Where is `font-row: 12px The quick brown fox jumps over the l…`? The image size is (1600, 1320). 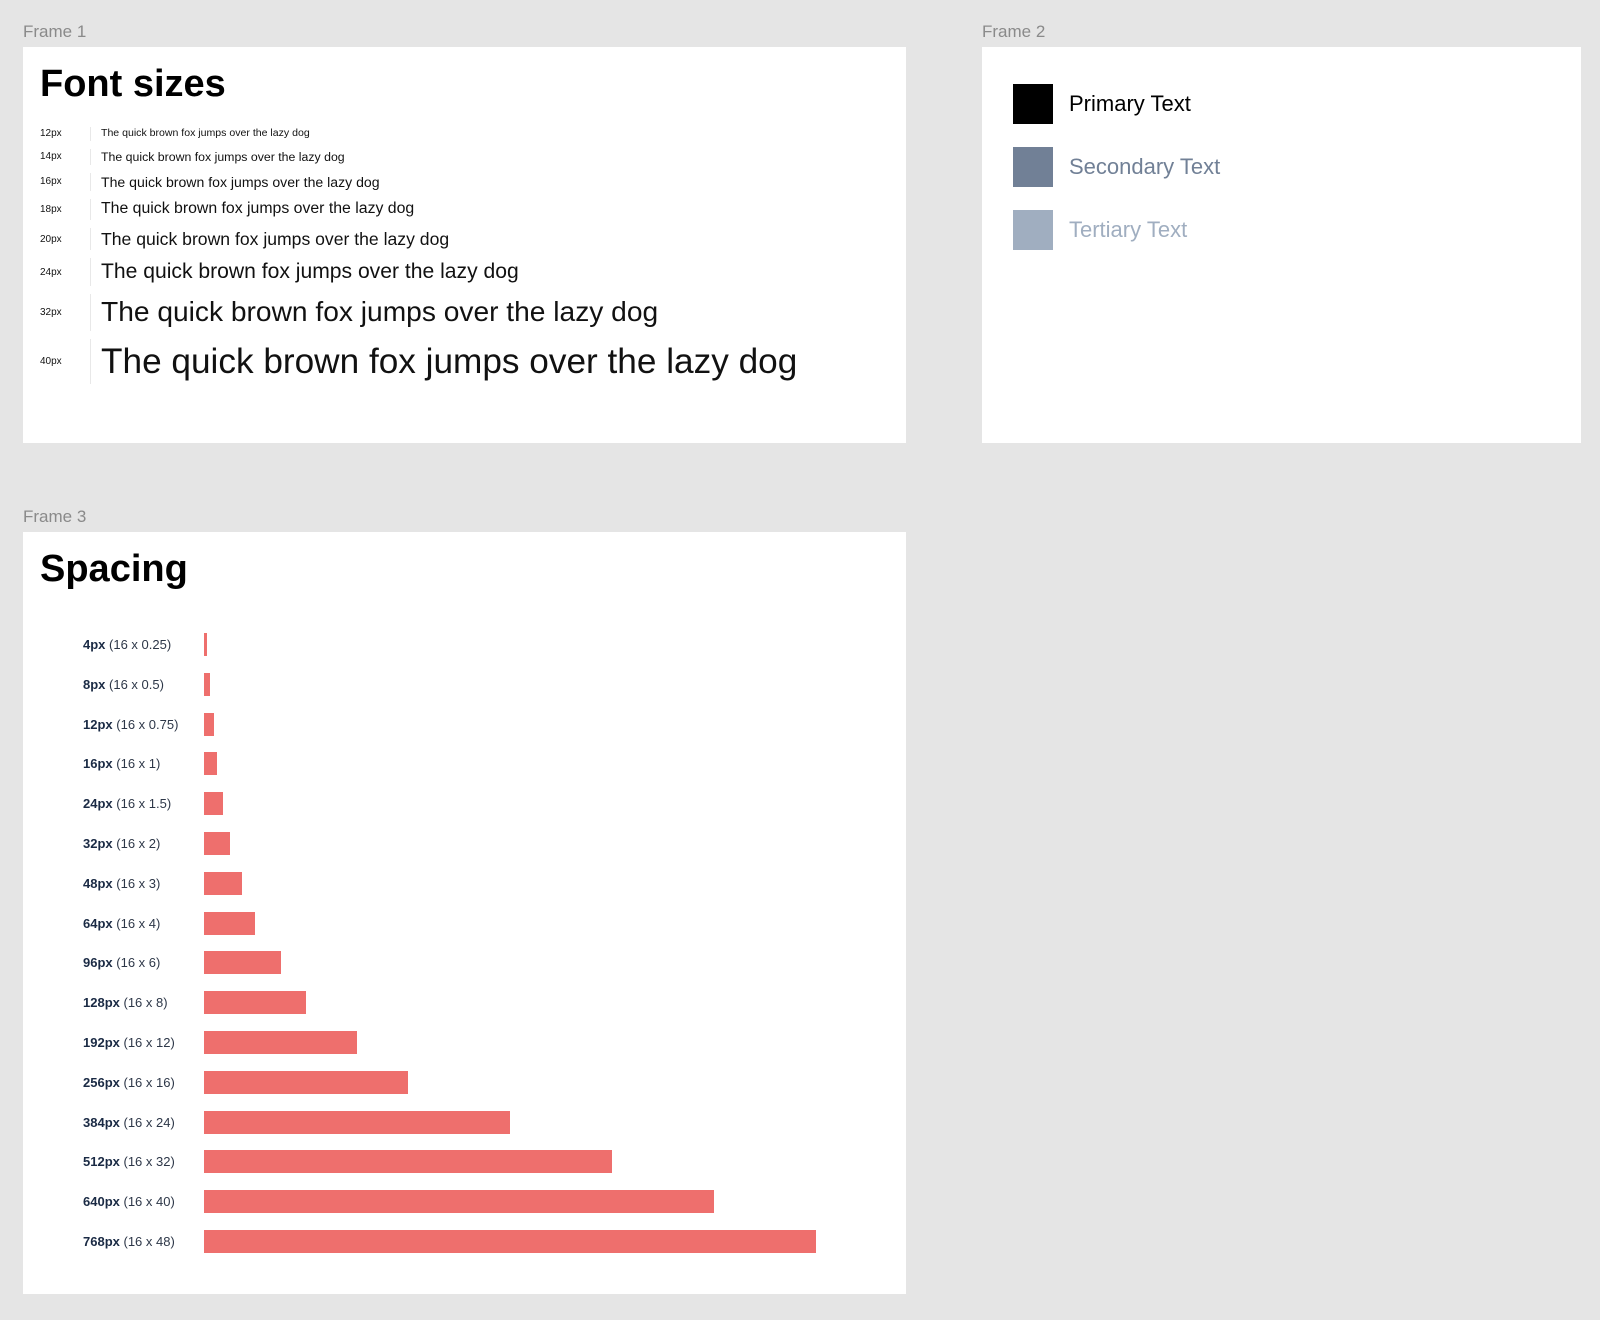
font-row: 12px The quick brown fox jumps over the l… is located at coordinates (418, 134).